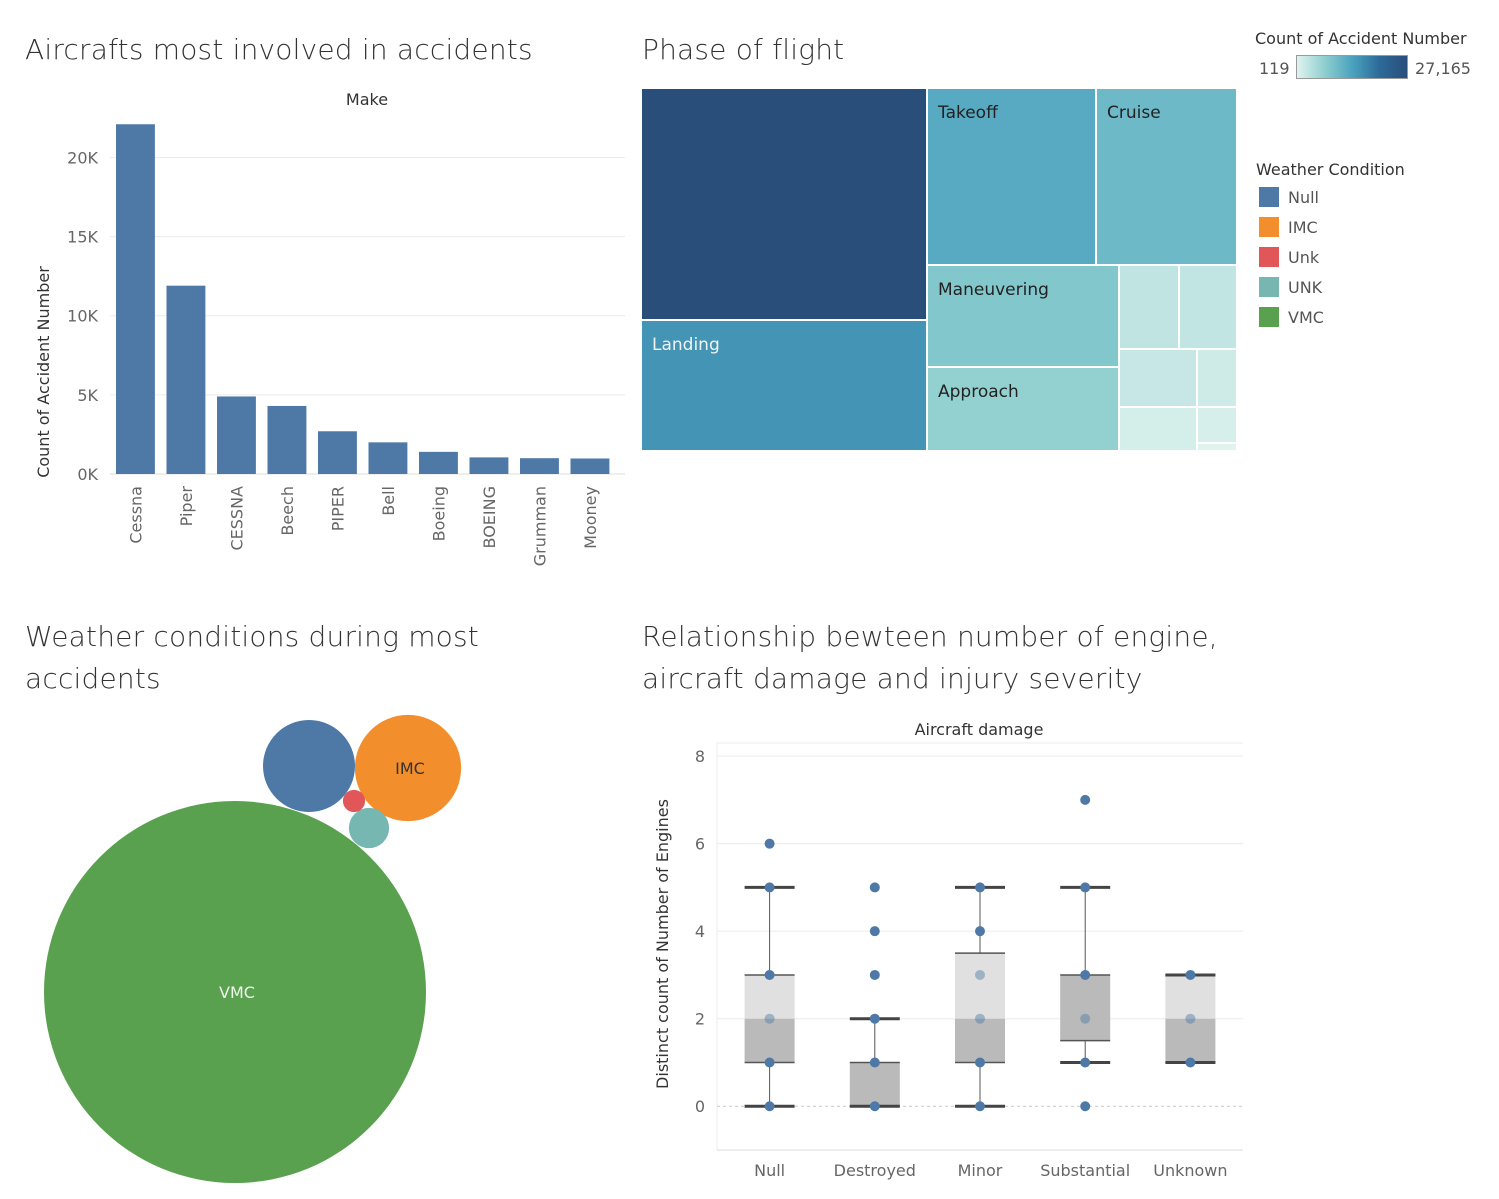 The image size is (1499, 1199). I want to click on weather-legend: Null IMC Unk UNK VMC, so click(1291, 257).